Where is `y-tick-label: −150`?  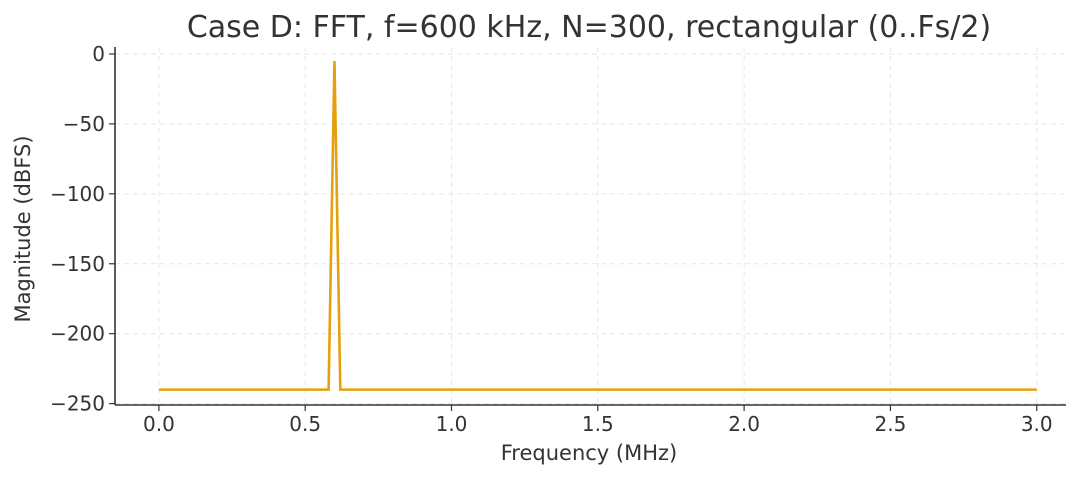 y-tick-label: −150 is located at coordinates (77, 264).